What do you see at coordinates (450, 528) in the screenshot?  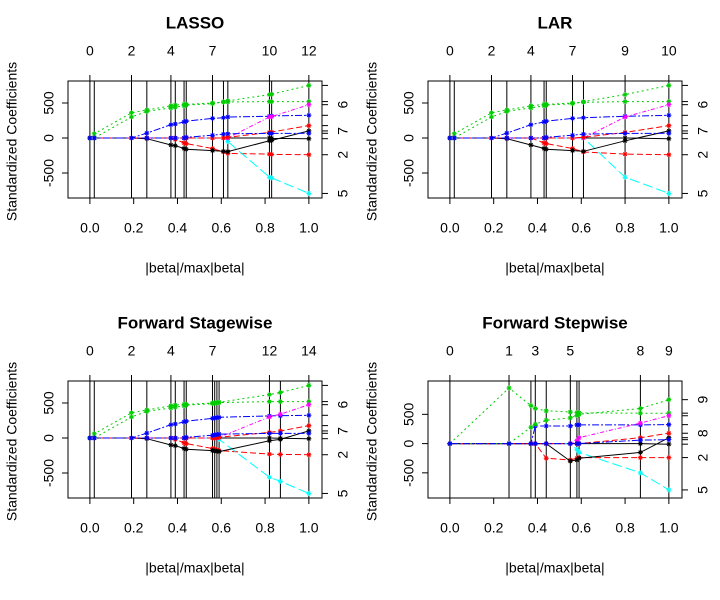 I see `x-tick-label: 0.0` at bounding box center [450, 528].